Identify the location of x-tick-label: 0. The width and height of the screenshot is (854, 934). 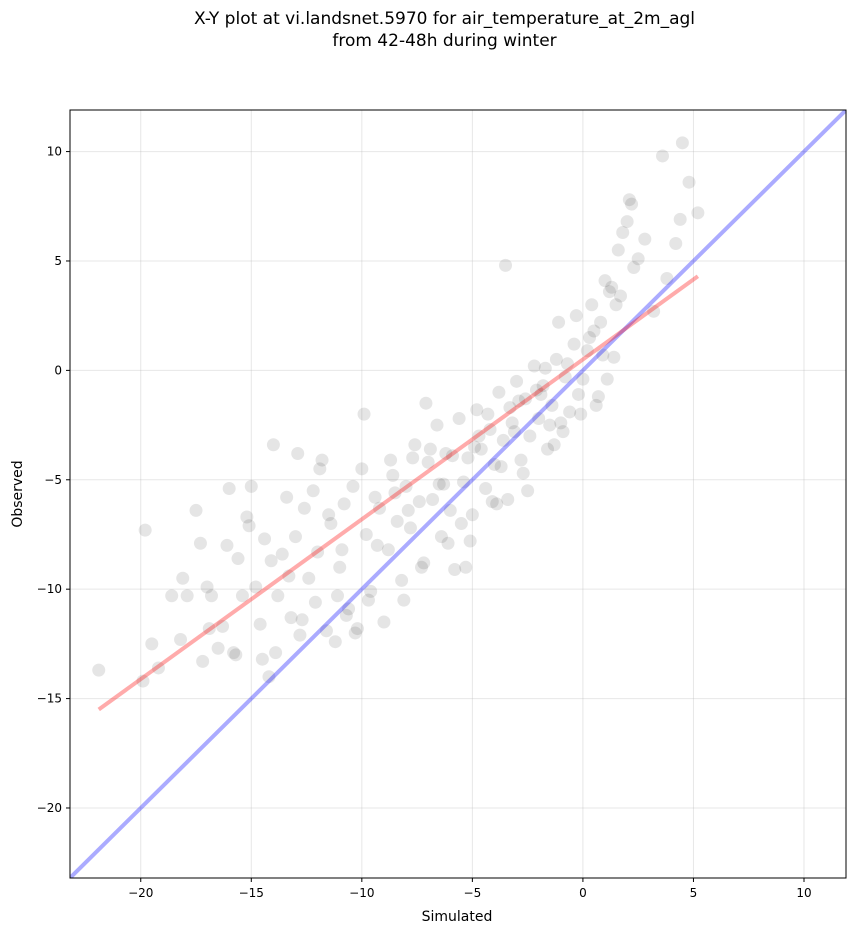
(583, 893).